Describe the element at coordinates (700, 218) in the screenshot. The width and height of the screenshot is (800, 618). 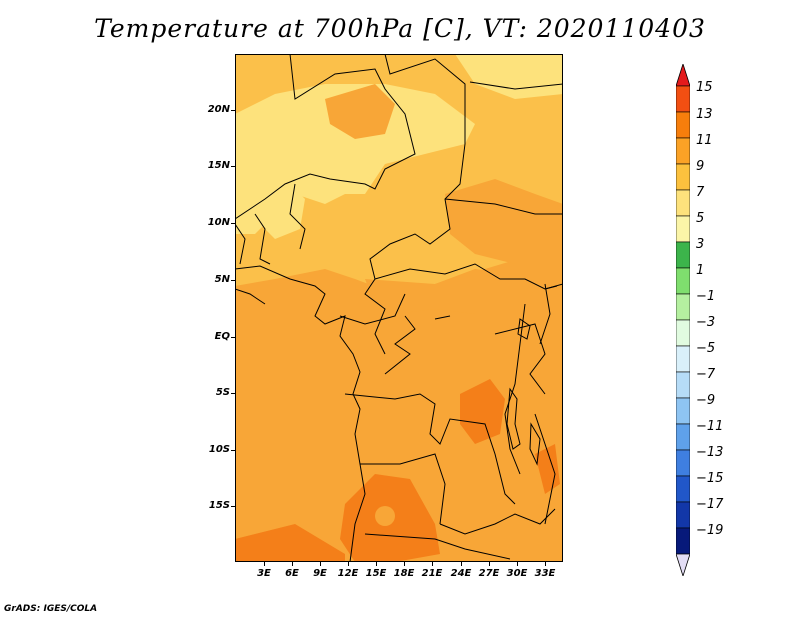
I see `colorbar-label: 5` at that location.